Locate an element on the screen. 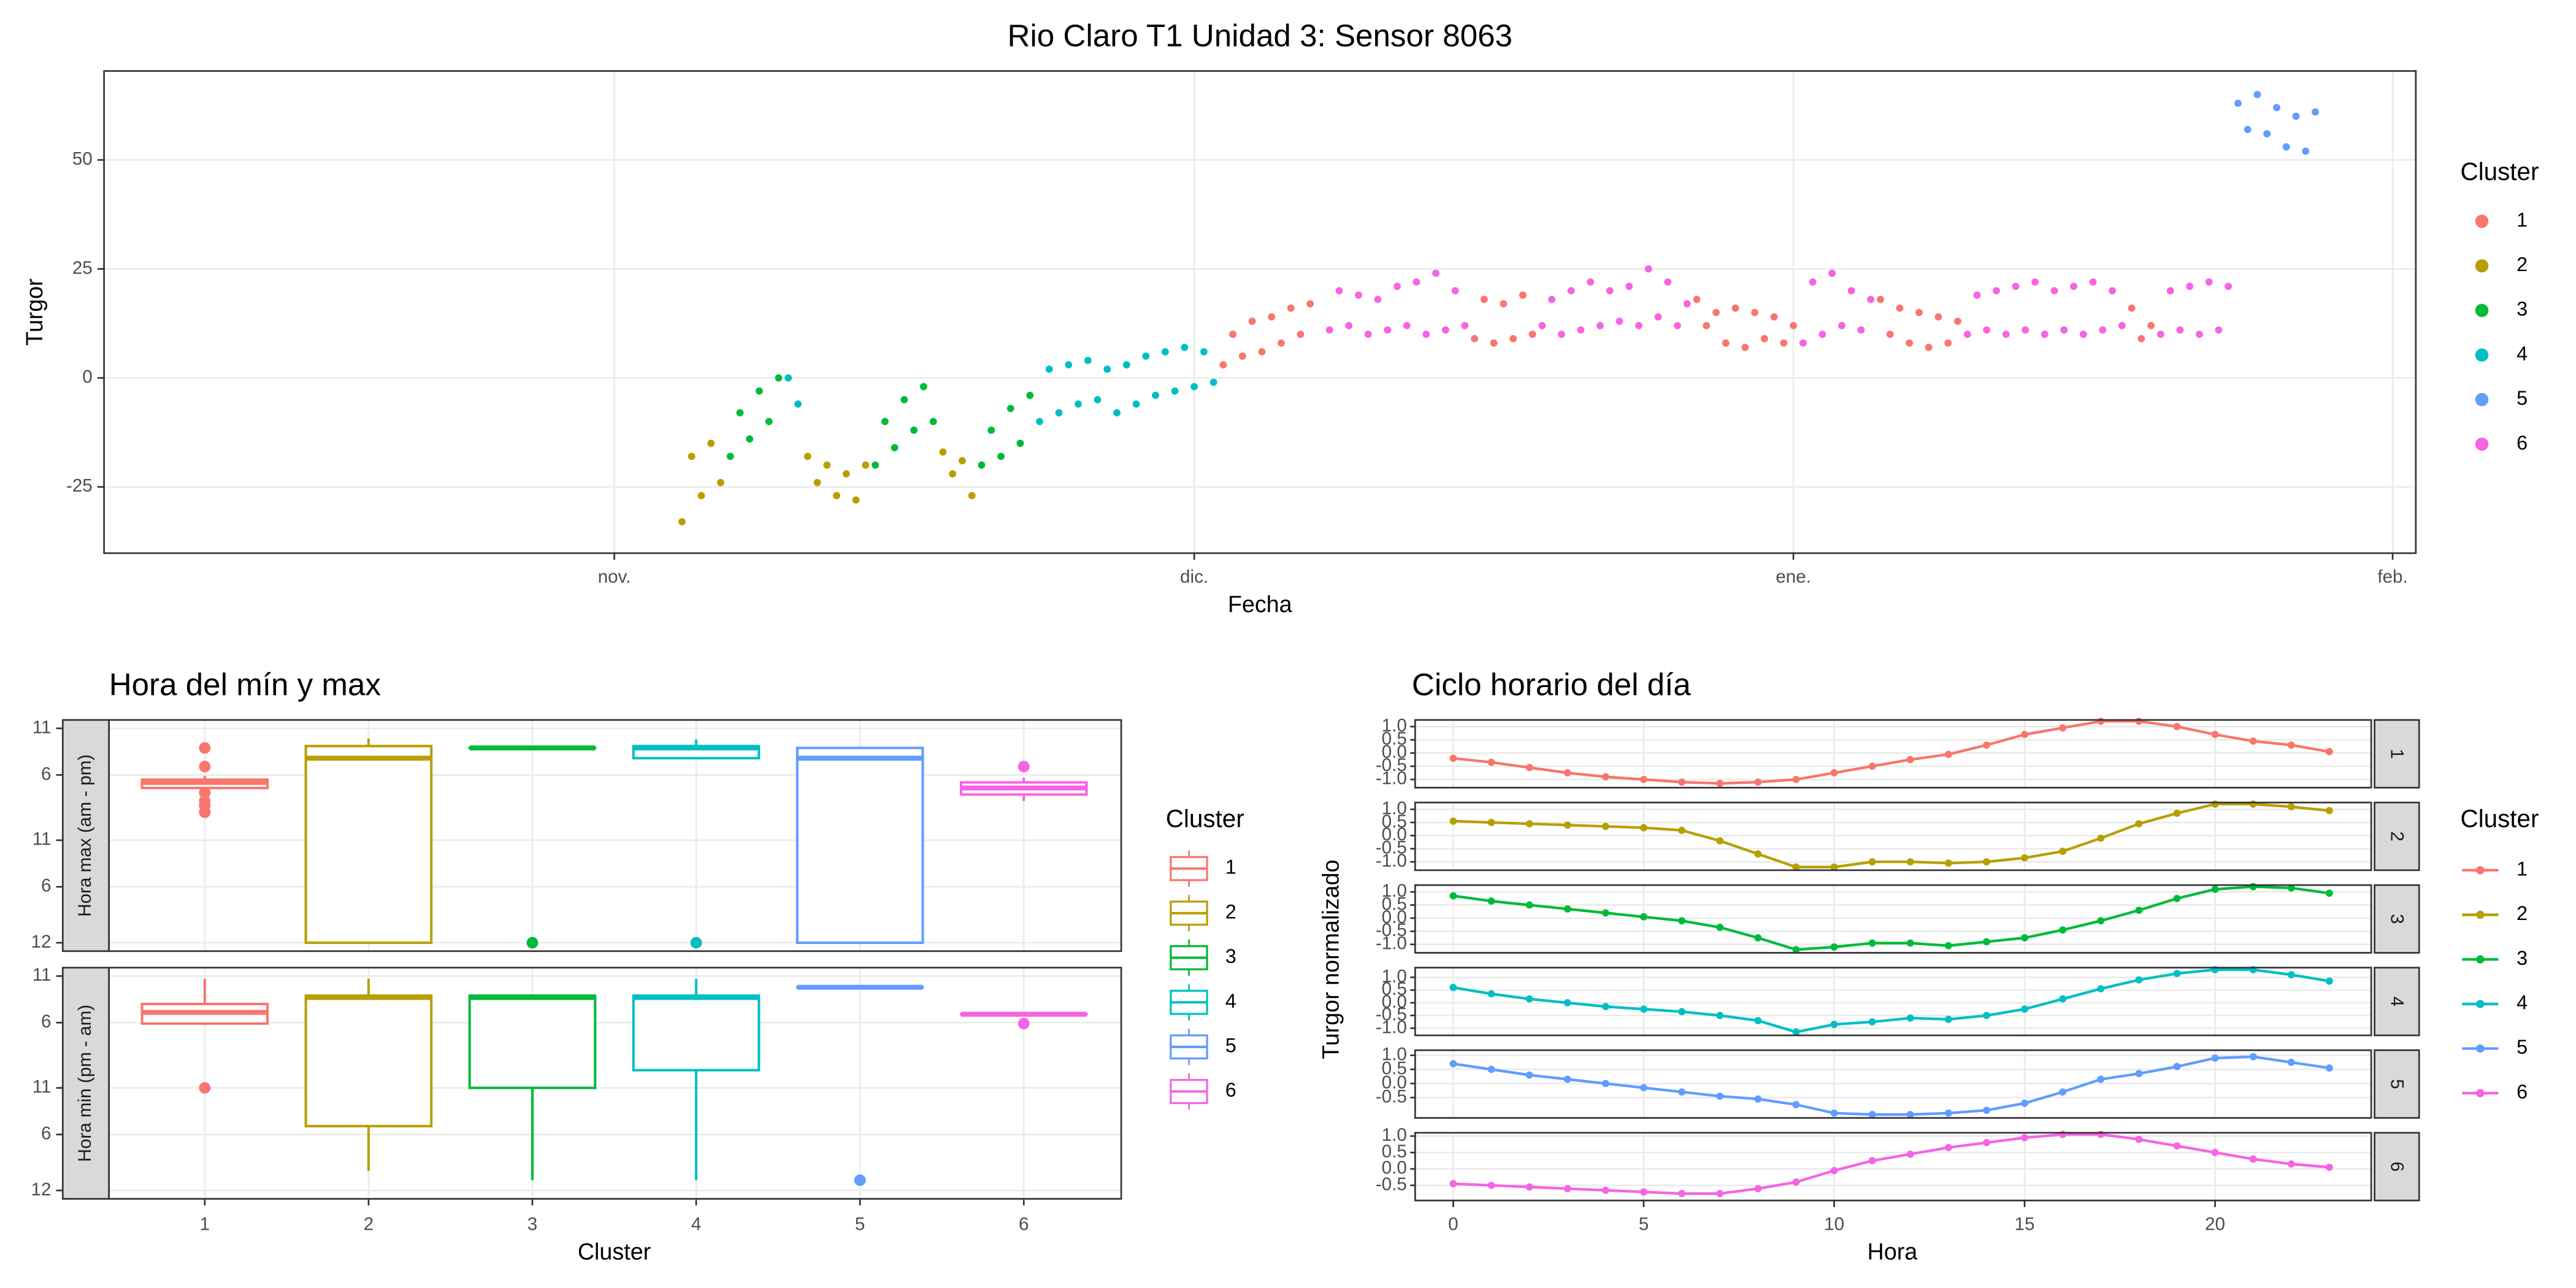 This screenshot has height=1288, width=2576. legend-label: 5 is located at coordinates (2522, 1047).